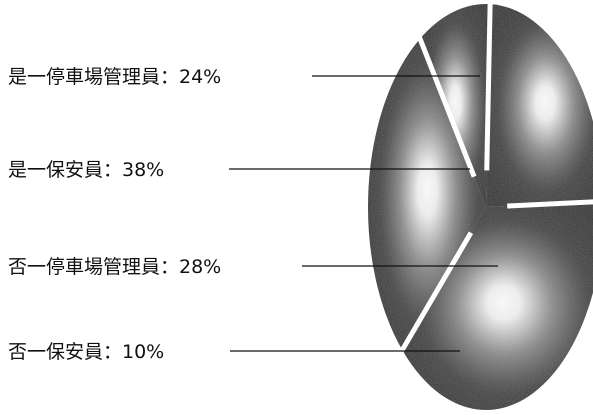 The height and width of the screenshot is (415, 593). I want to click on slice-label: 是一停車場管理員：24%, so click(114, 77).